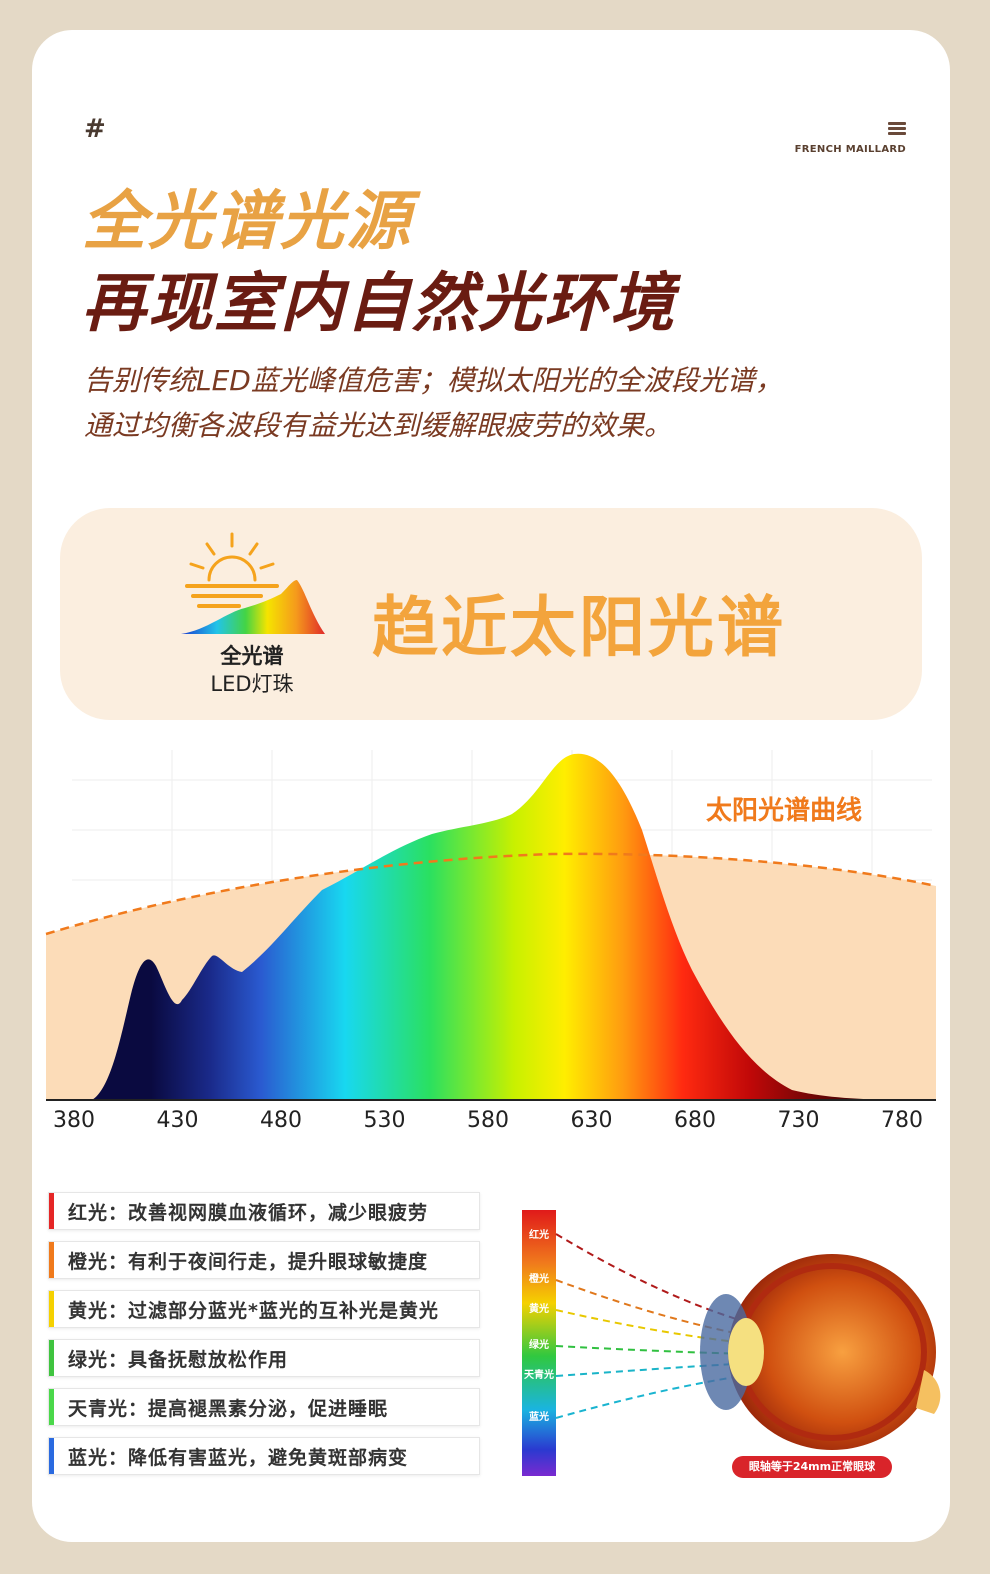 This screenshot has height=1574, width=990. I want to click on band-label: 红光, so click(539, 1235).